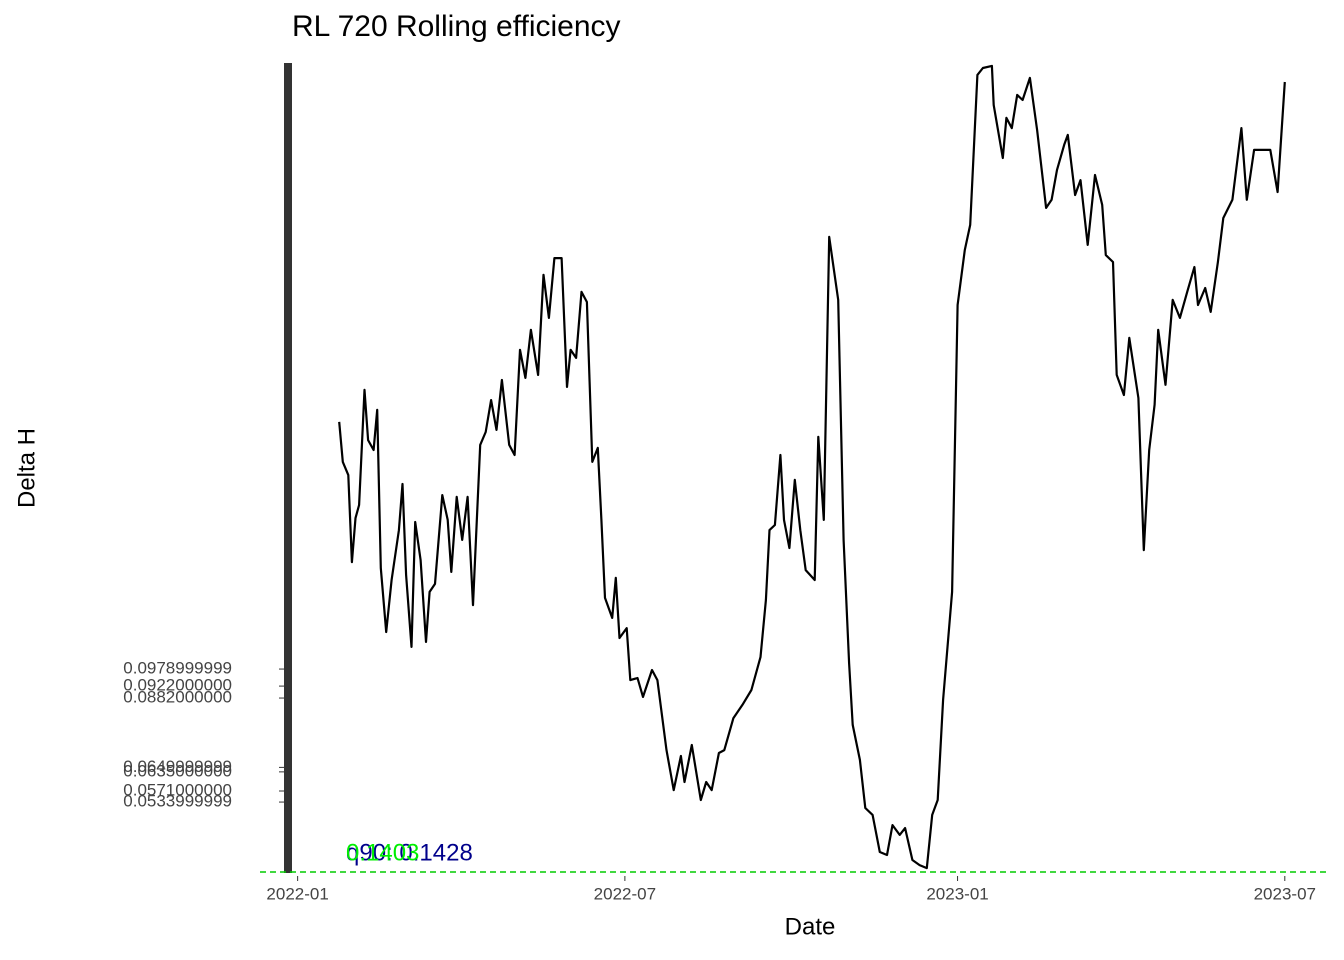 The width and height of the screenshot is (1344, 960). What do you see at coordinates (177, 766) in the screenshot?
I see `y-tick-label: 0.0649999999` at bounding box center [177, 766].